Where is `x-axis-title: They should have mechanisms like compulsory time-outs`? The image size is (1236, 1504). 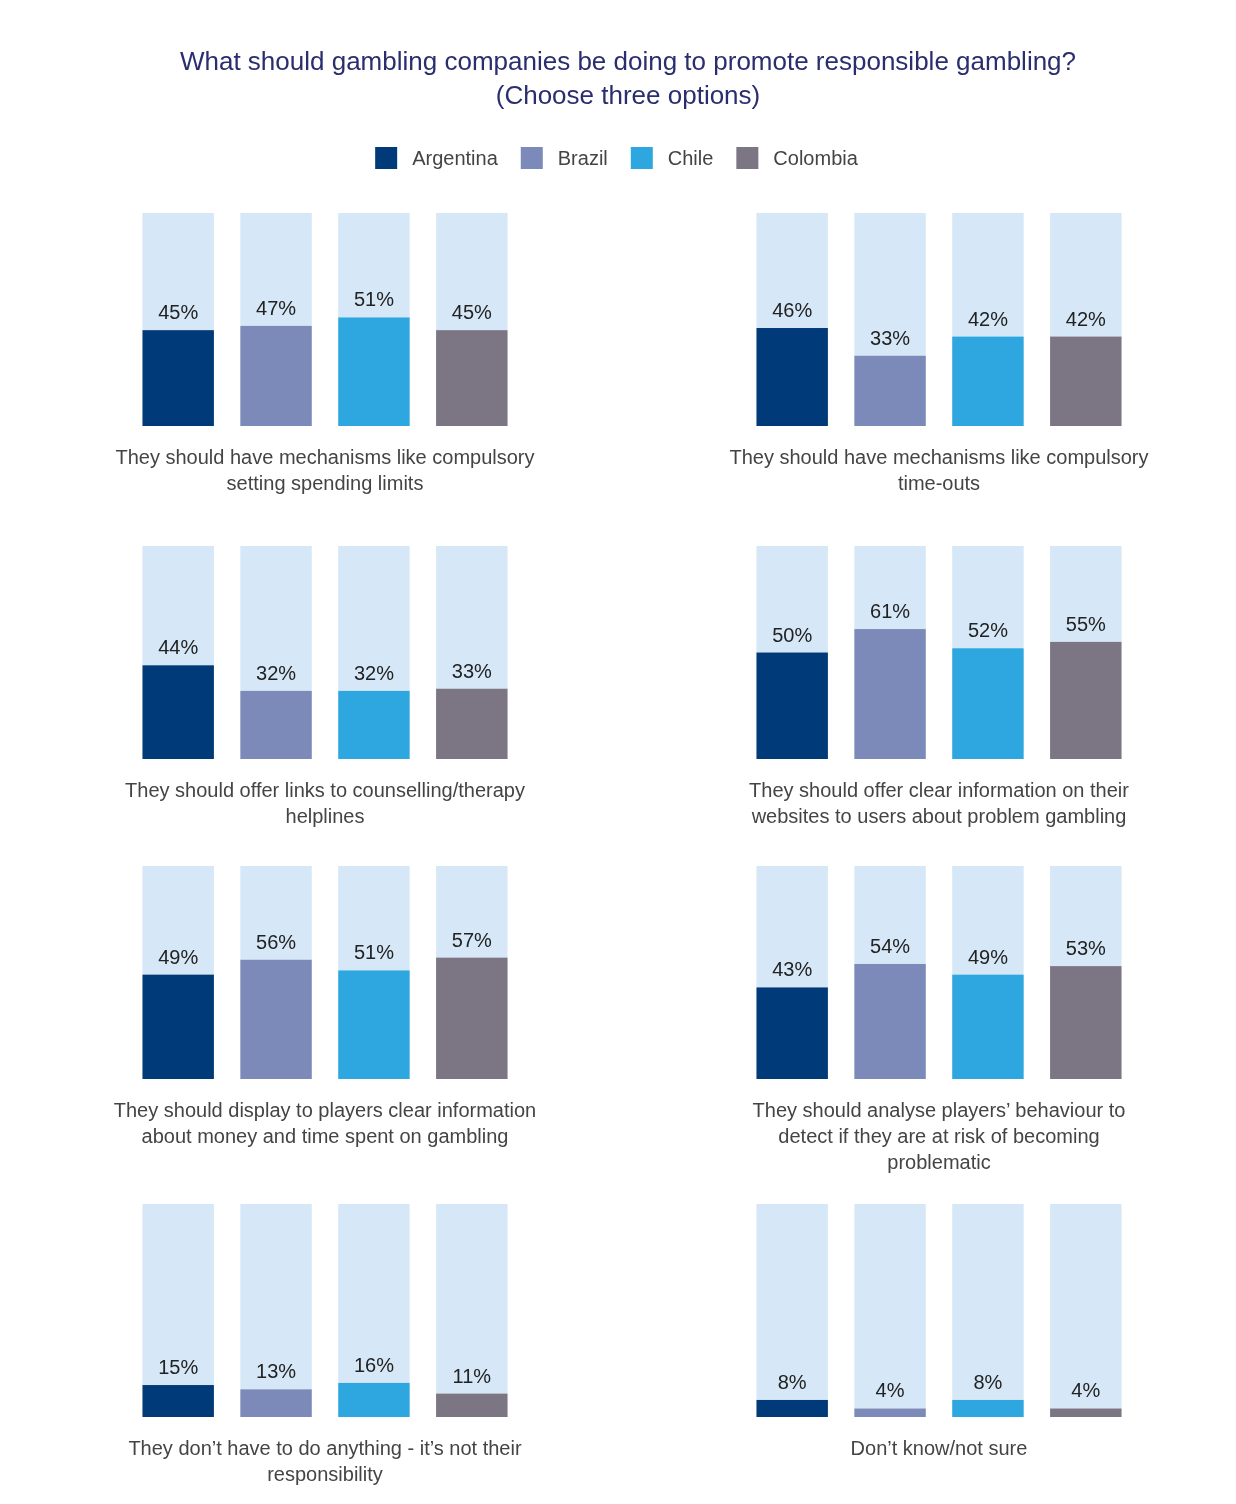 x-axis-title: They should have mechanisms like compulsory time-outs is located at coordinates (939, 470).